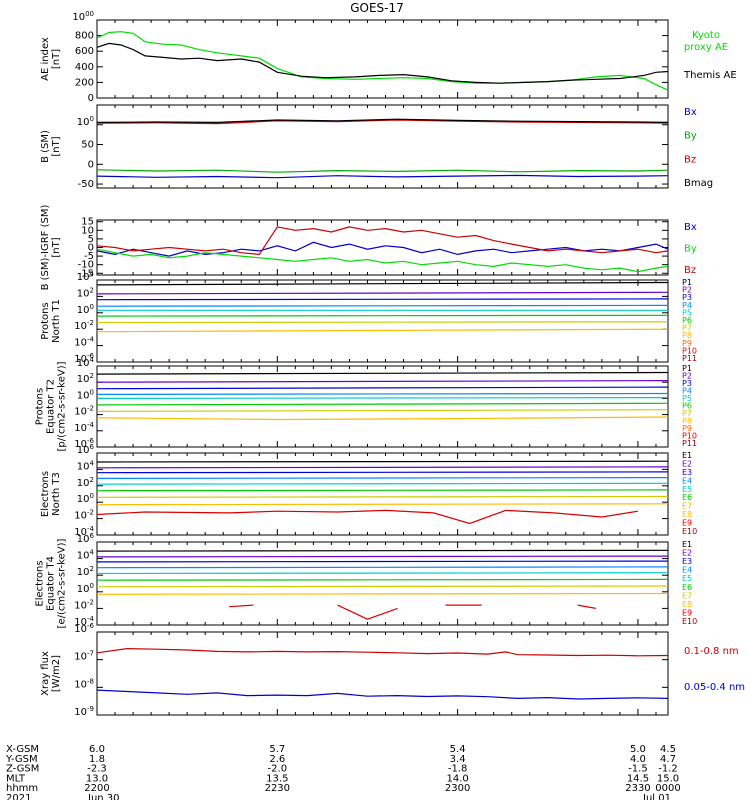  I want to click on y-axis-label: [W/m2], so click(56, 673).